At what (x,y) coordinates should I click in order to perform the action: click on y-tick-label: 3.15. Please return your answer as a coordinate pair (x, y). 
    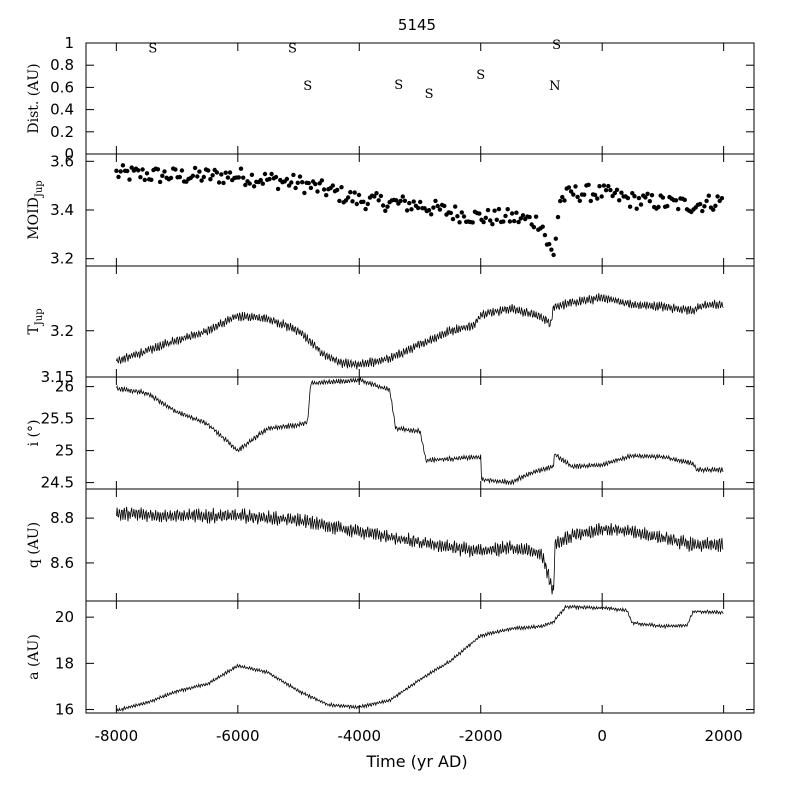
    Looking at the image, I should click on (57, 377).